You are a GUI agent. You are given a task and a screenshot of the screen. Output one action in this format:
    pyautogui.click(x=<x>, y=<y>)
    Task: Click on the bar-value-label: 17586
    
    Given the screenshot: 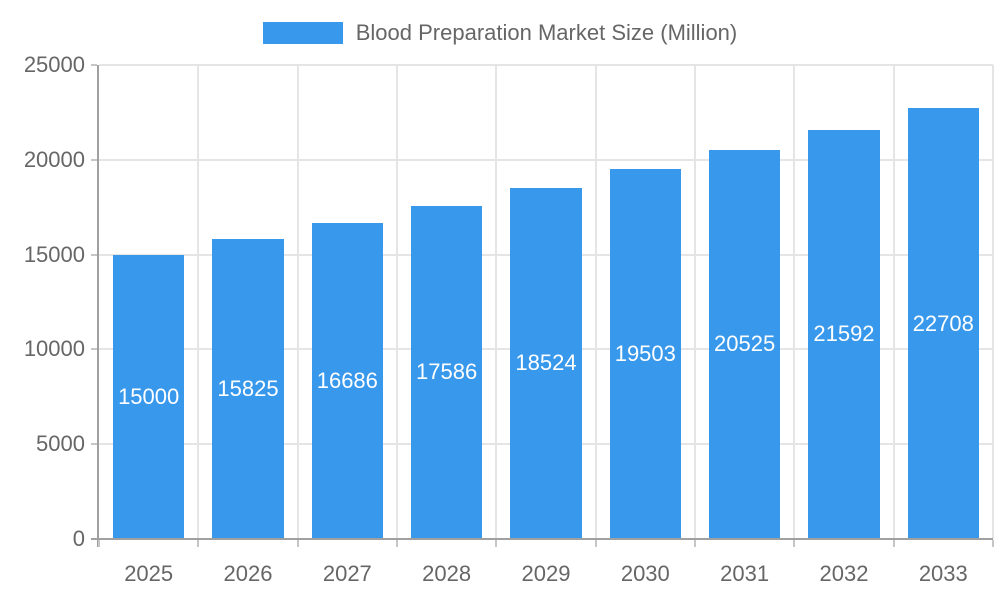 What is the action you would take?
    pyautogui.click(x=447, y=372)
    